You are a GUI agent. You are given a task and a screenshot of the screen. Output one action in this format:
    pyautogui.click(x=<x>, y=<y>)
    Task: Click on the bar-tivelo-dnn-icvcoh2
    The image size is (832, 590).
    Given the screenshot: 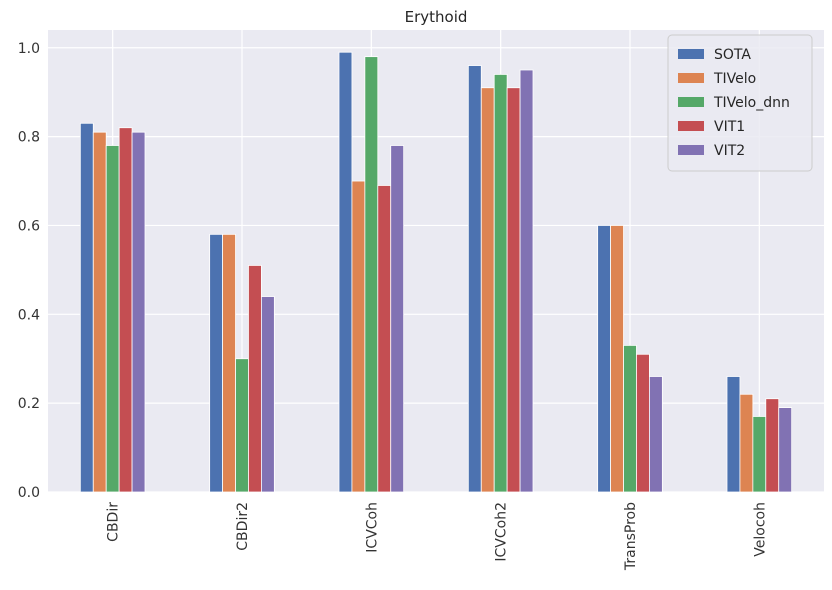 What is the action you would take?
    pyautogui.click(x=500, y=283)
    